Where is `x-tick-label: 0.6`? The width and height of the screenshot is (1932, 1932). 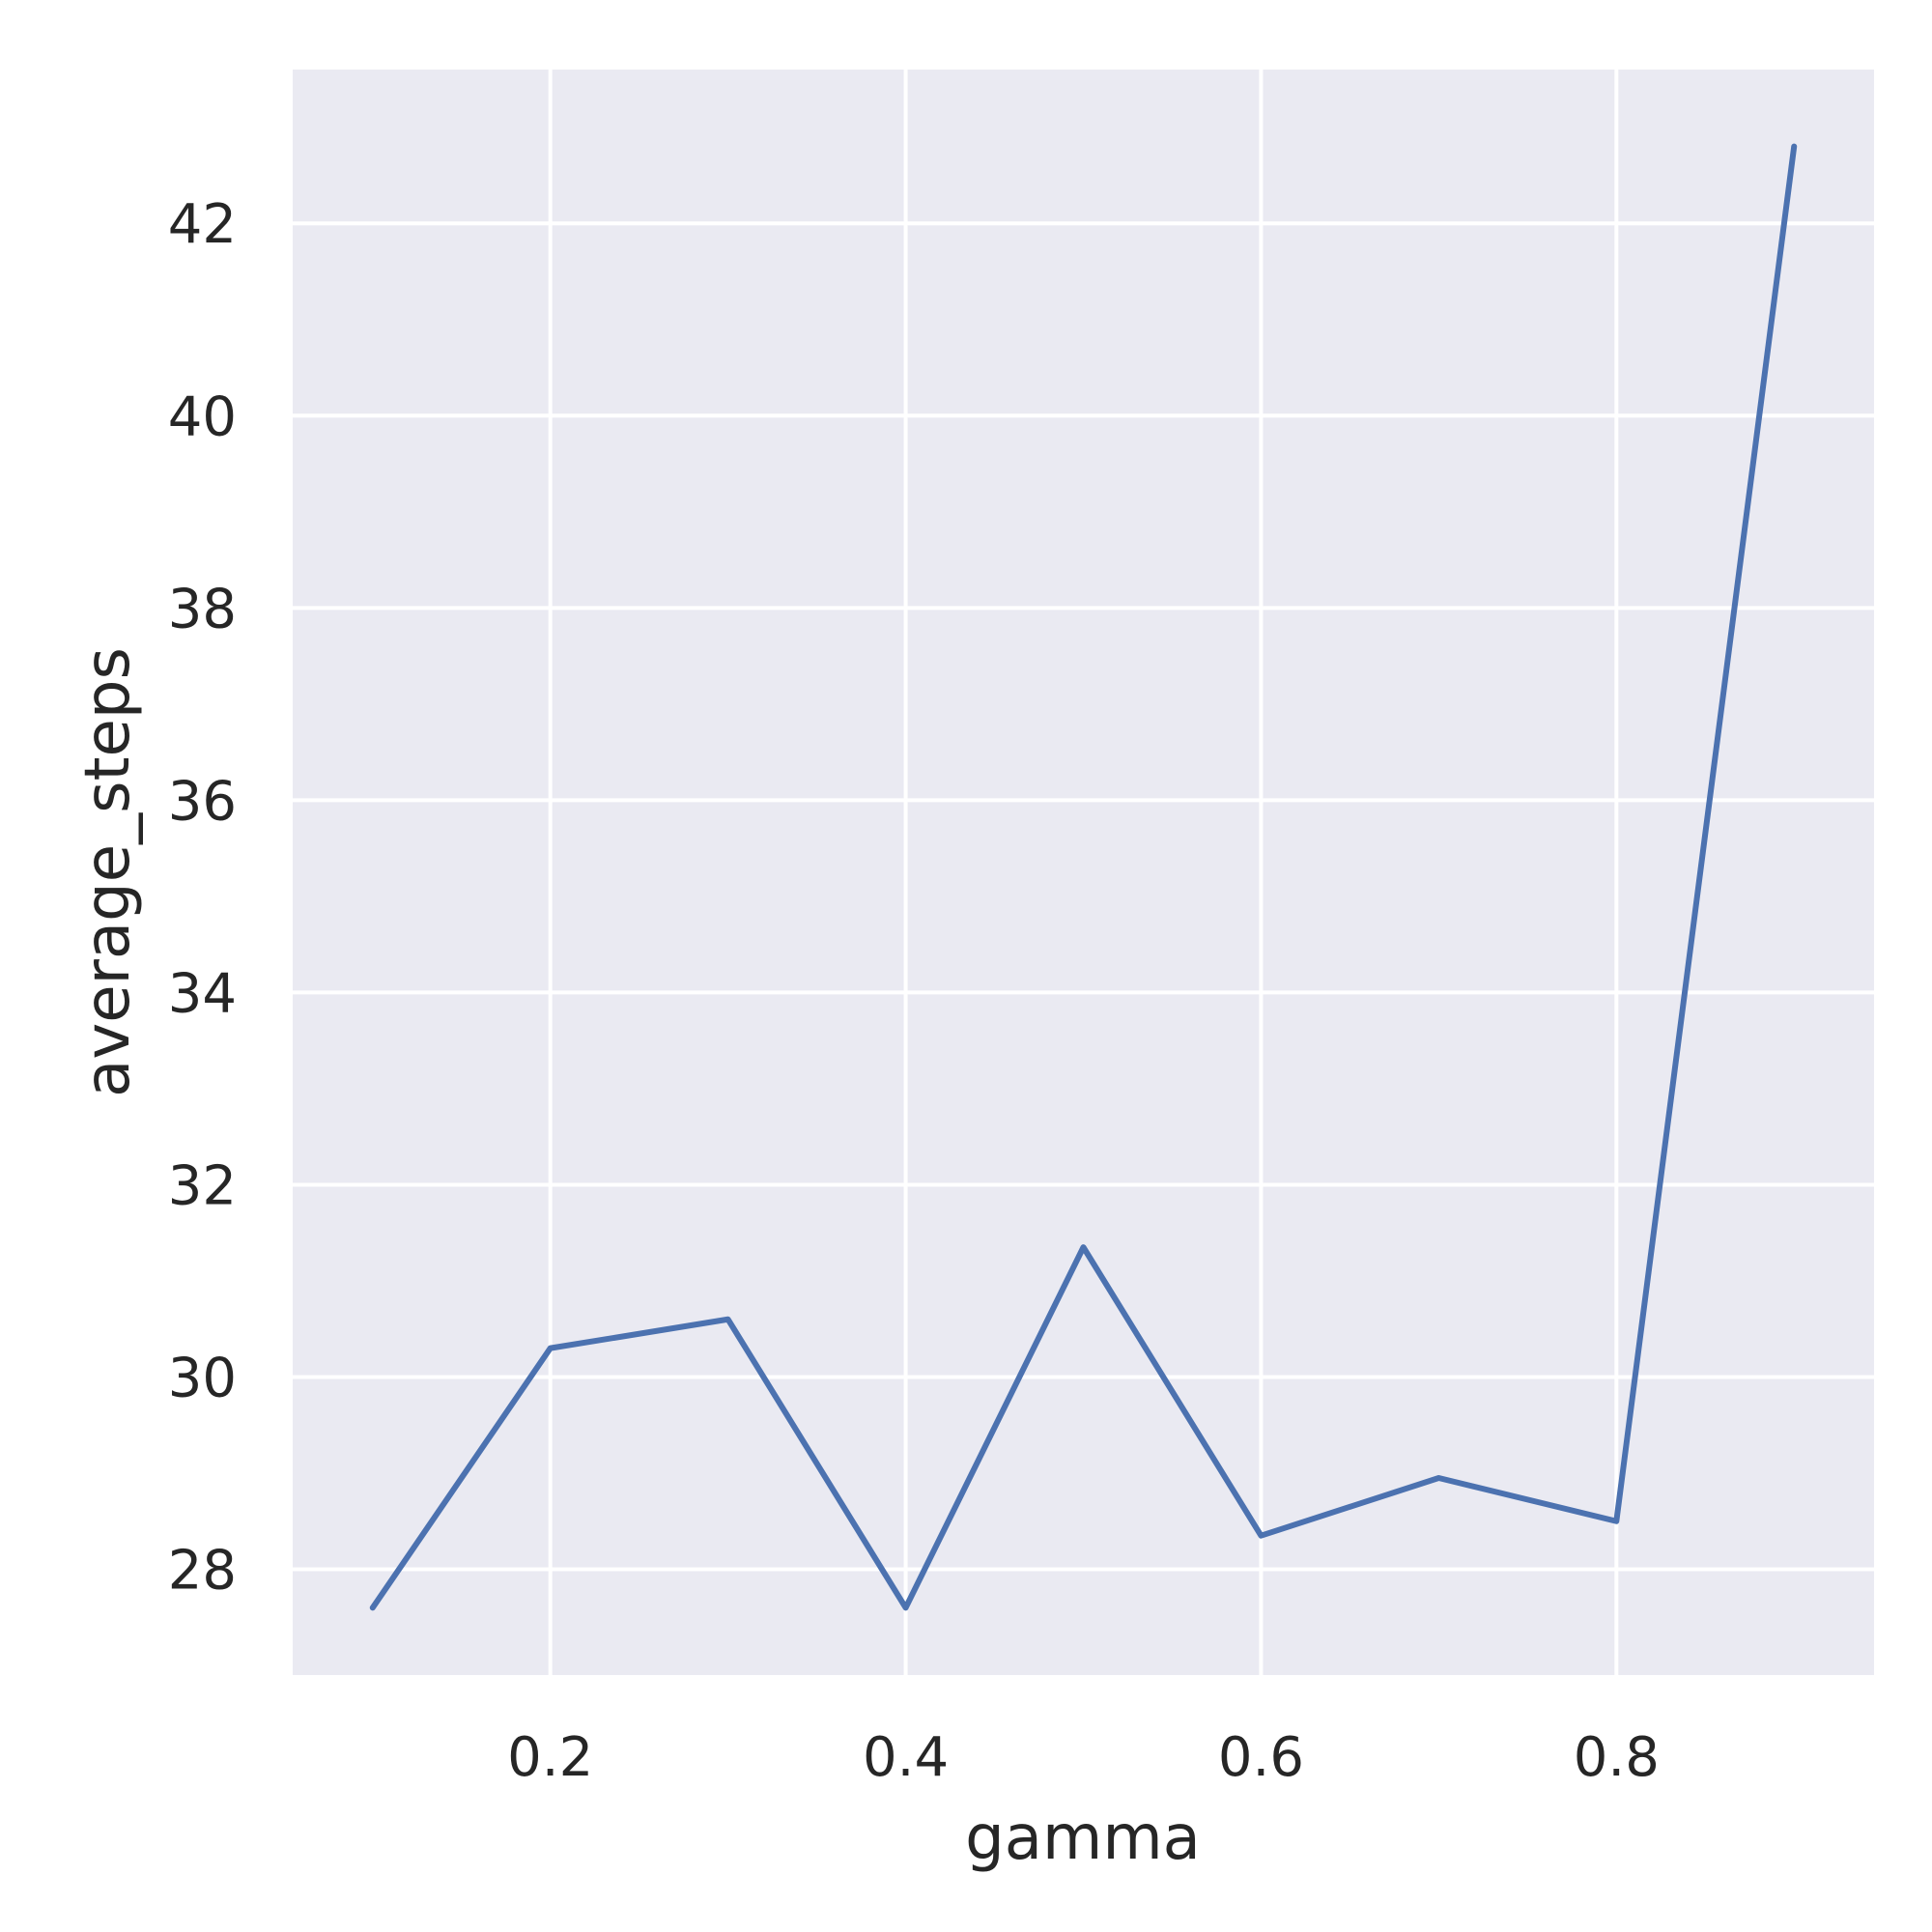
x-tick-label: 0.6 is located at coordinates (1261, 1757).